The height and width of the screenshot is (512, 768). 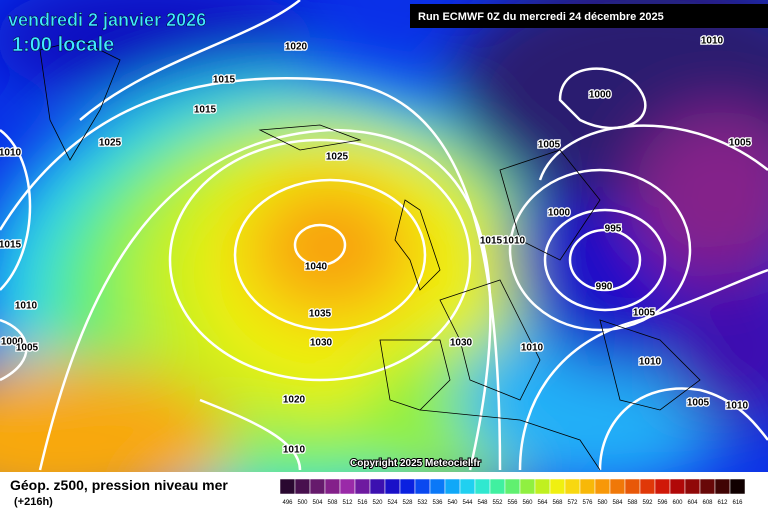 I want to click on scale-label: 512, so click(x=347, y=503).